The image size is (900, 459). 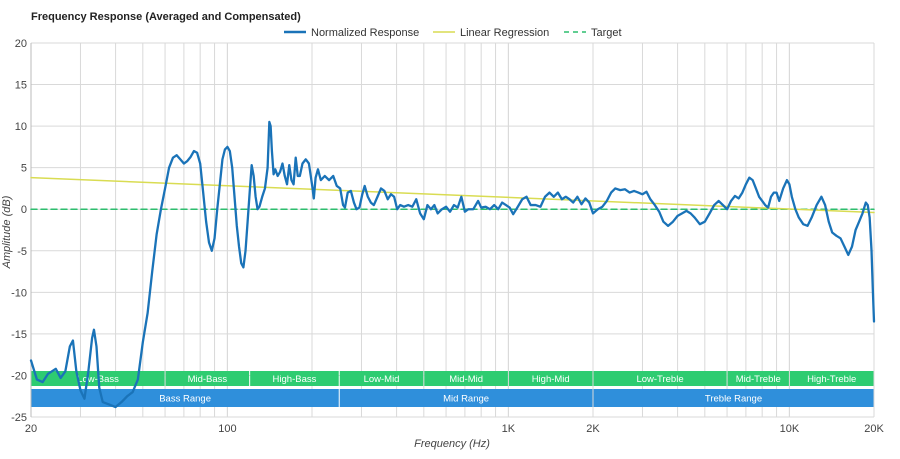 I want to click on band-high-treble, so click(x=831, y=378).